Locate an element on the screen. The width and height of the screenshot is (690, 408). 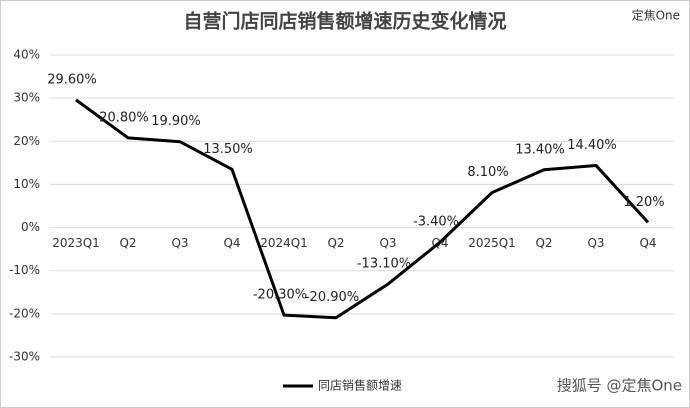
y-tick-label: 30% is located at coordinates (26, 98).